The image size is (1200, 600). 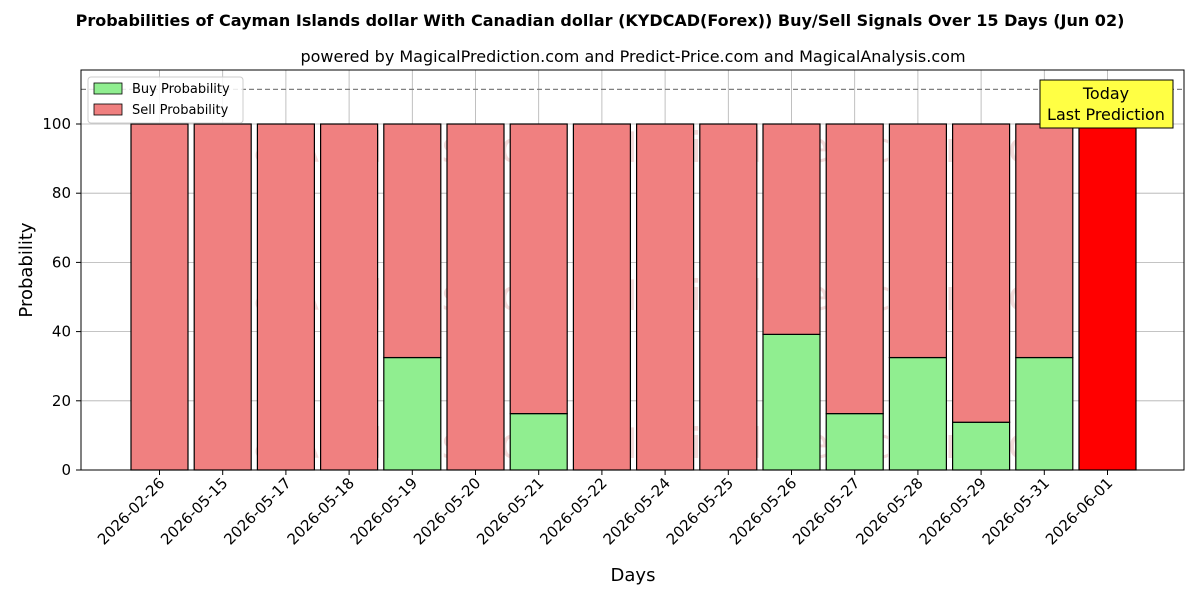 I want to click on x-tick-label-2026-05-28: 2026-05-28, so click(x=889, y=511).